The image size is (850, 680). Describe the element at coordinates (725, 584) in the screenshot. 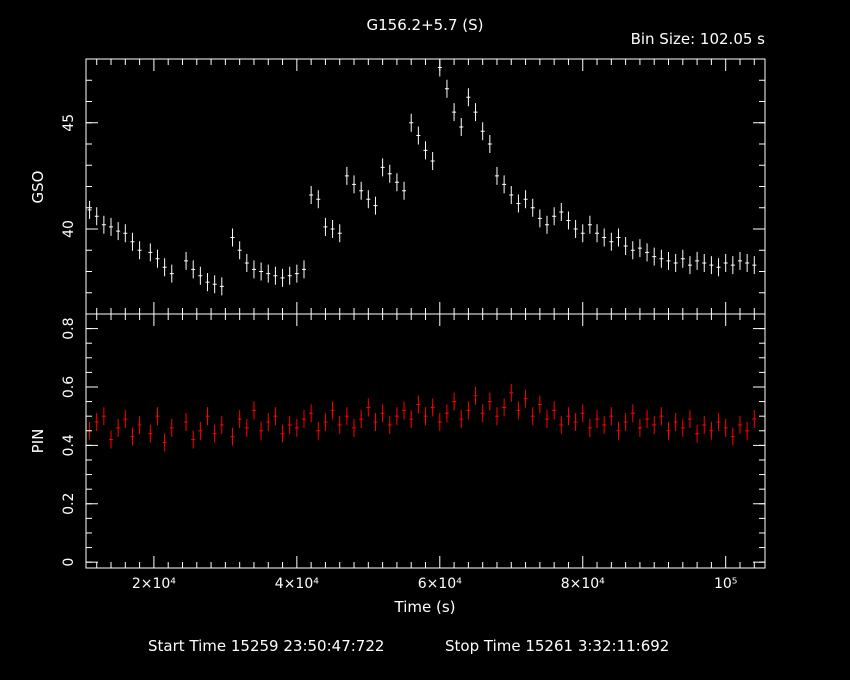

I see `x-tick-label: 10⁵` at that location.